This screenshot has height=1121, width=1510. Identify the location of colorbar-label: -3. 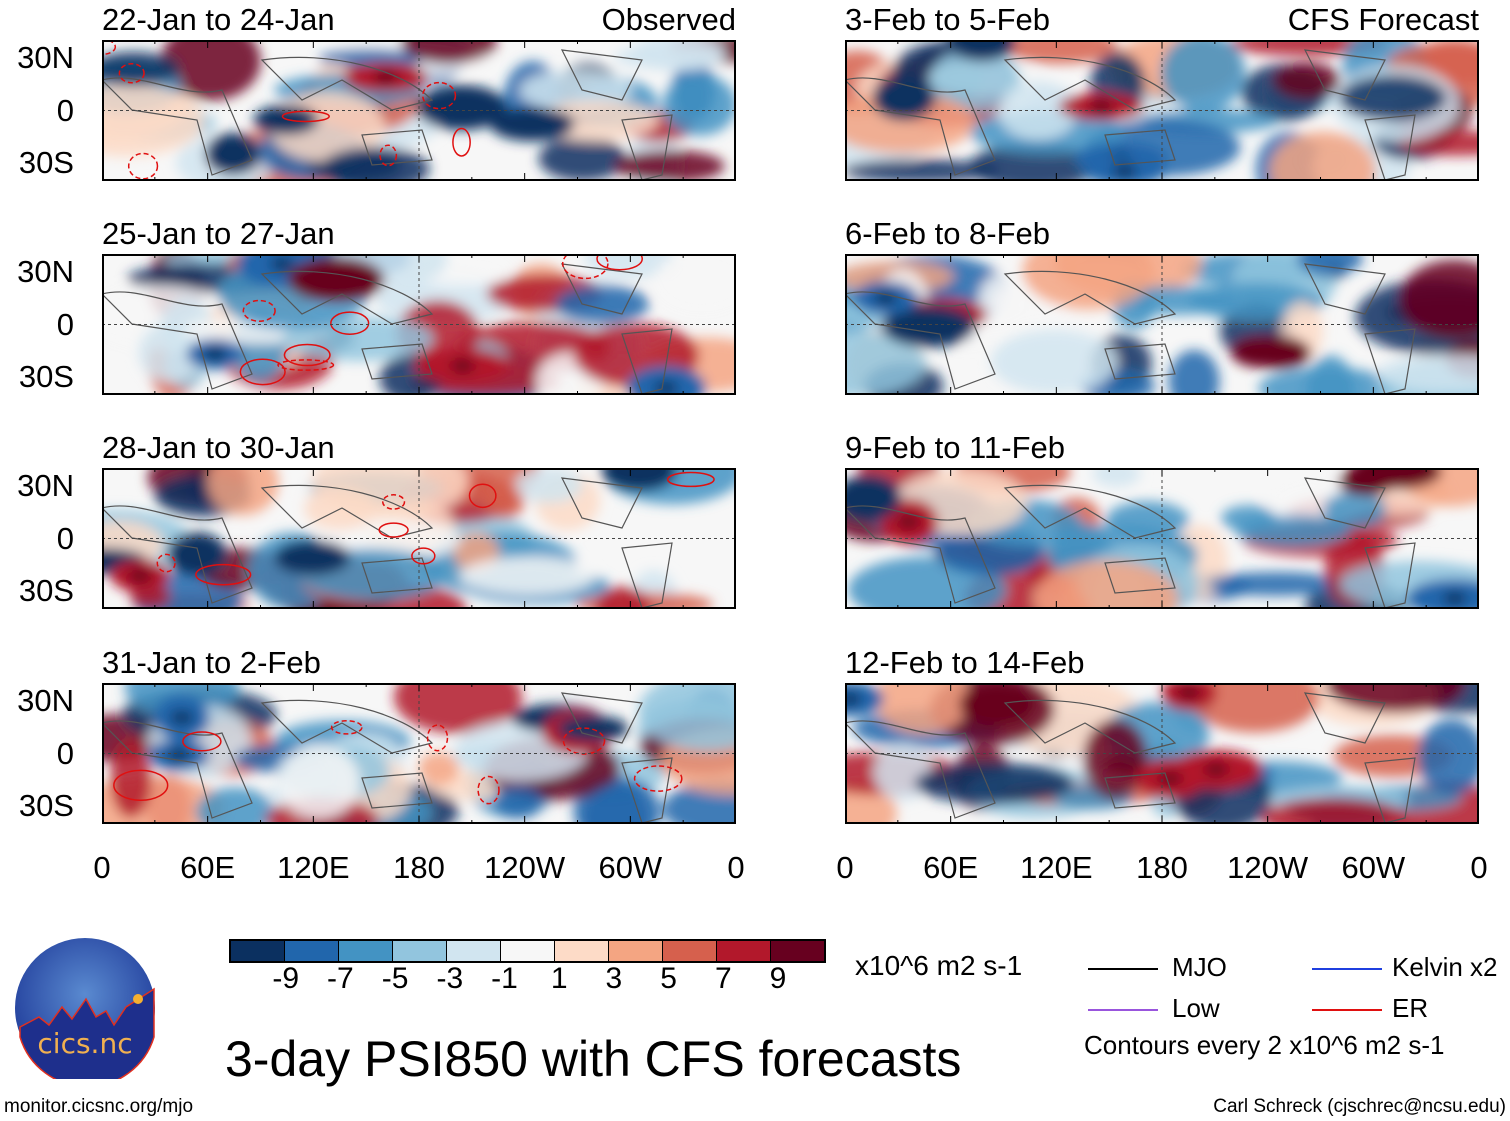
(450, 978).